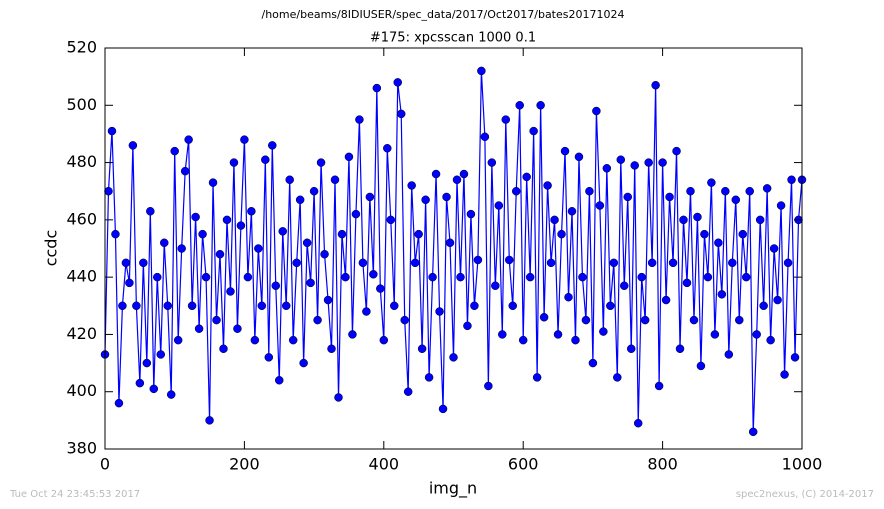  I want to click on y-tick-label: 500, so click(81, 104).